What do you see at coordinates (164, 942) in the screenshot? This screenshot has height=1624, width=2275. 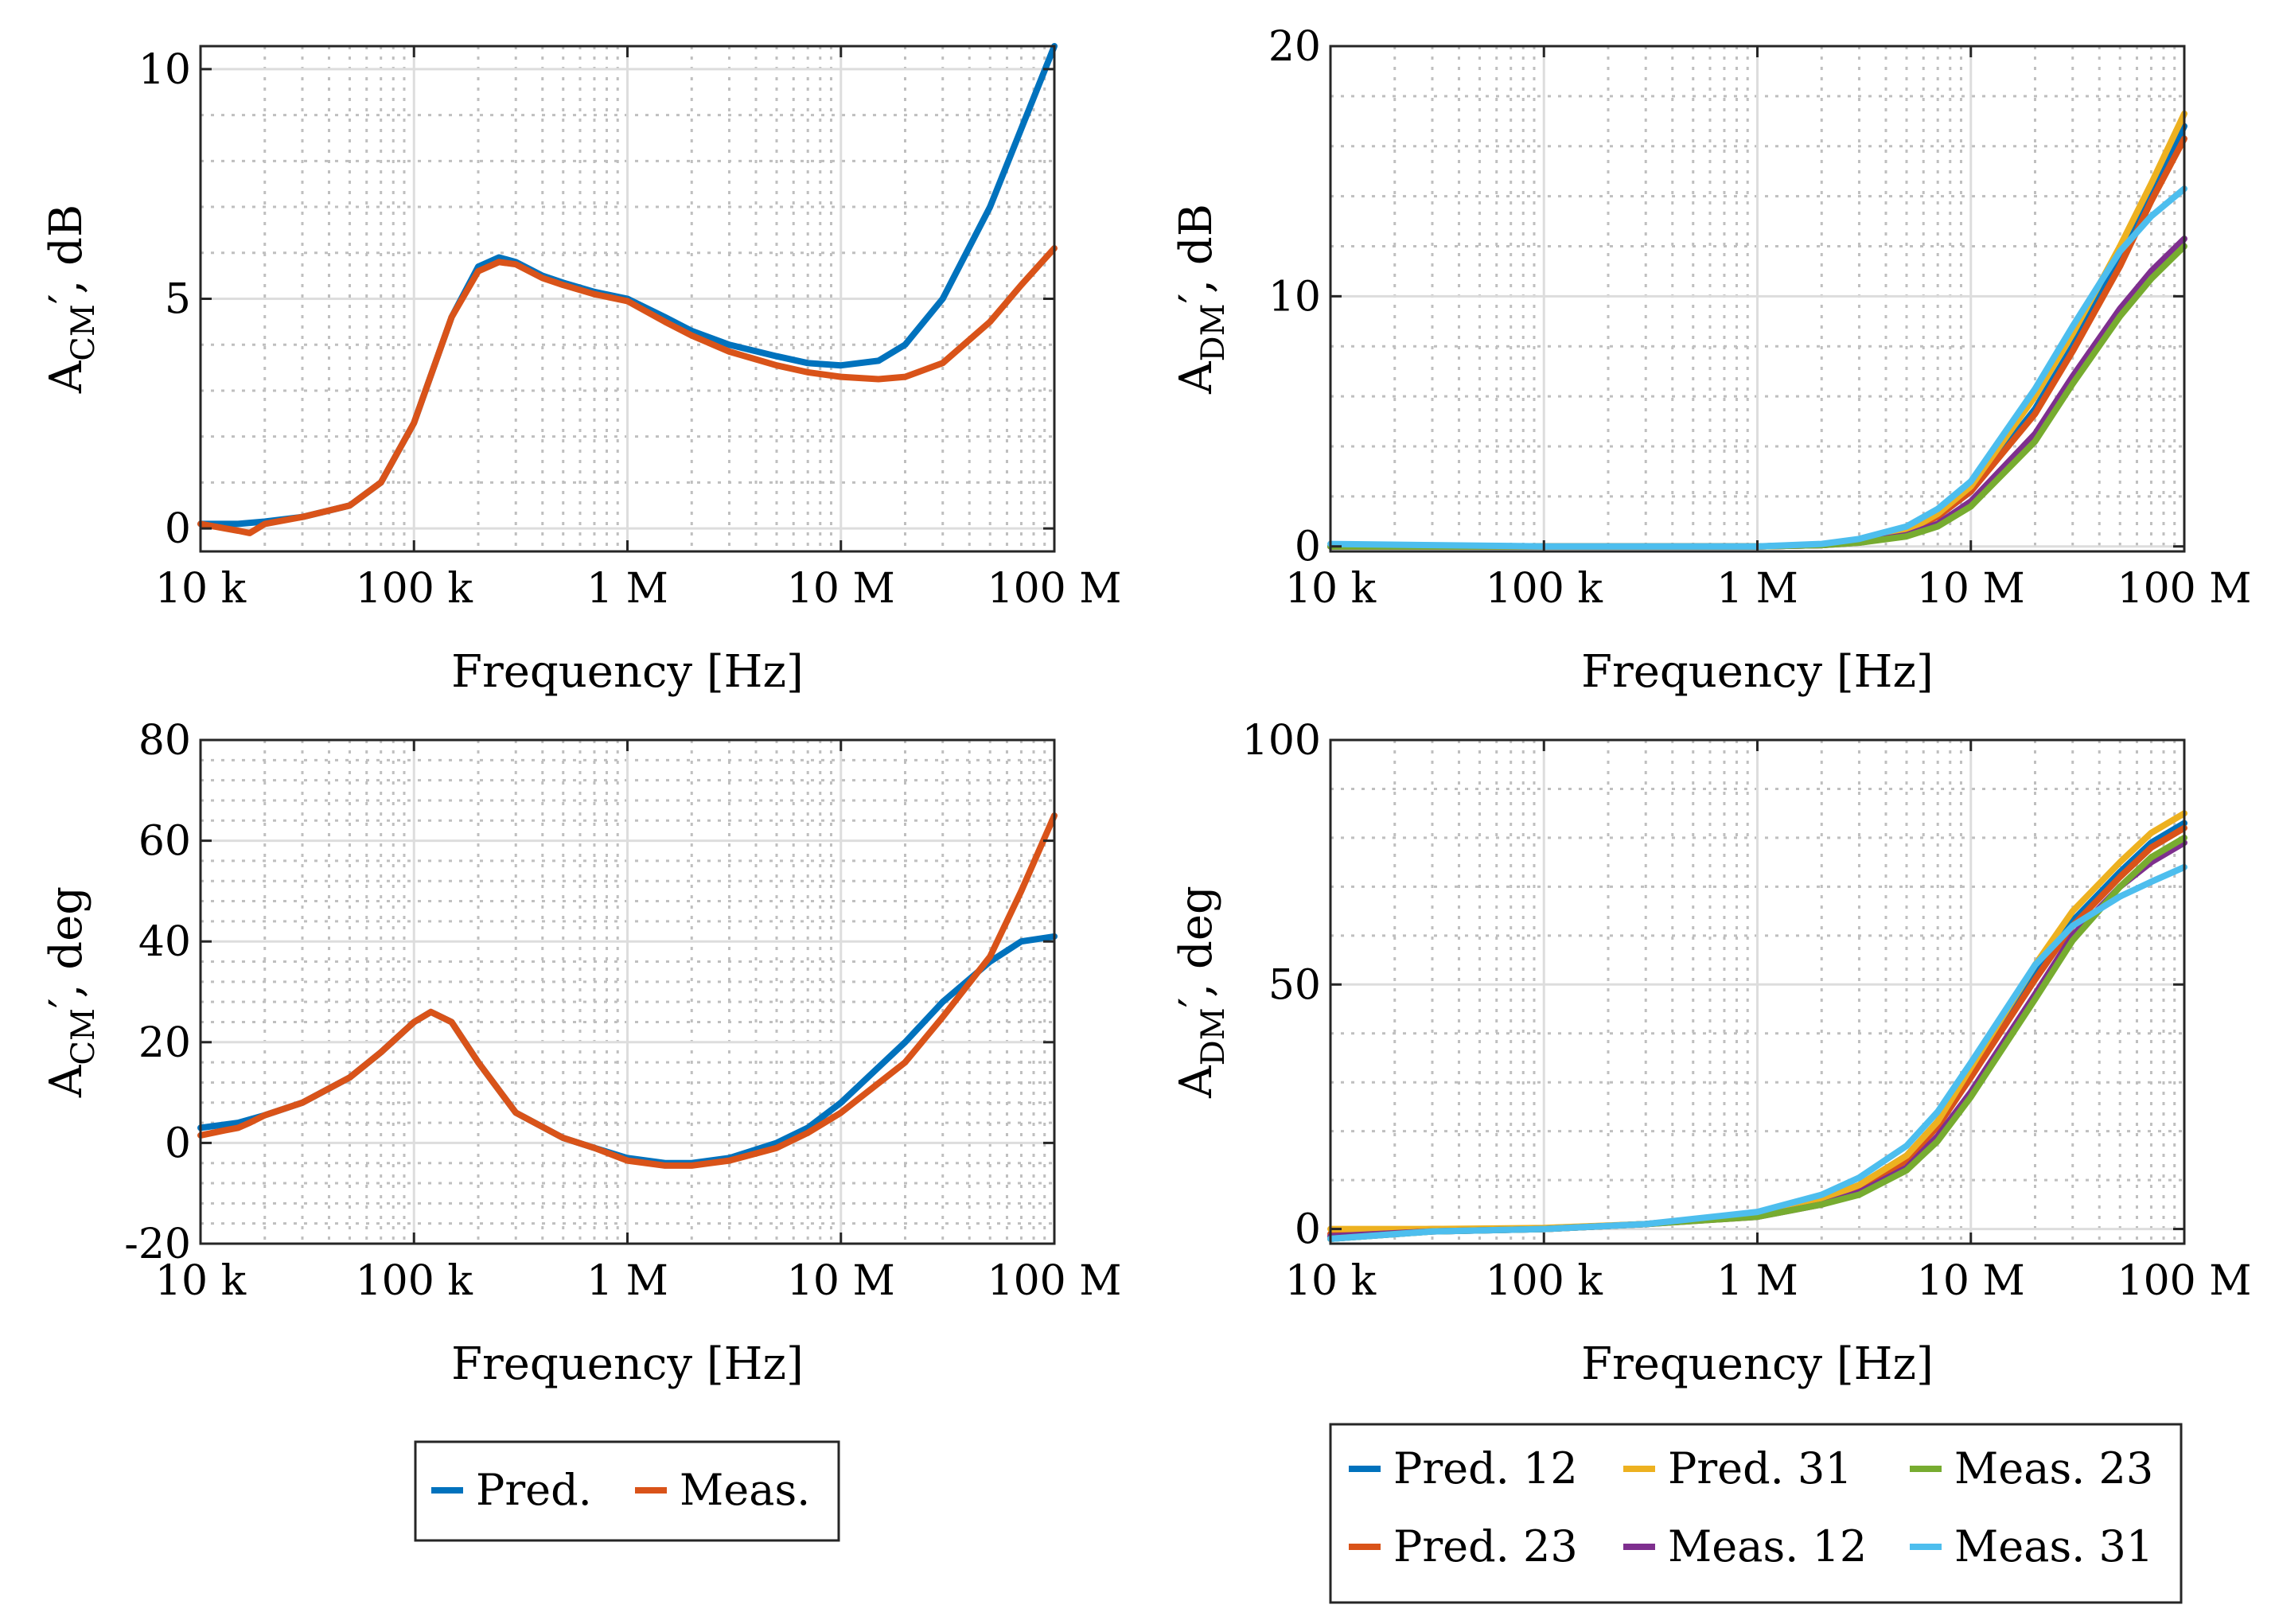 I see `y-tick-label: 40` at bounding box center [164, 942].